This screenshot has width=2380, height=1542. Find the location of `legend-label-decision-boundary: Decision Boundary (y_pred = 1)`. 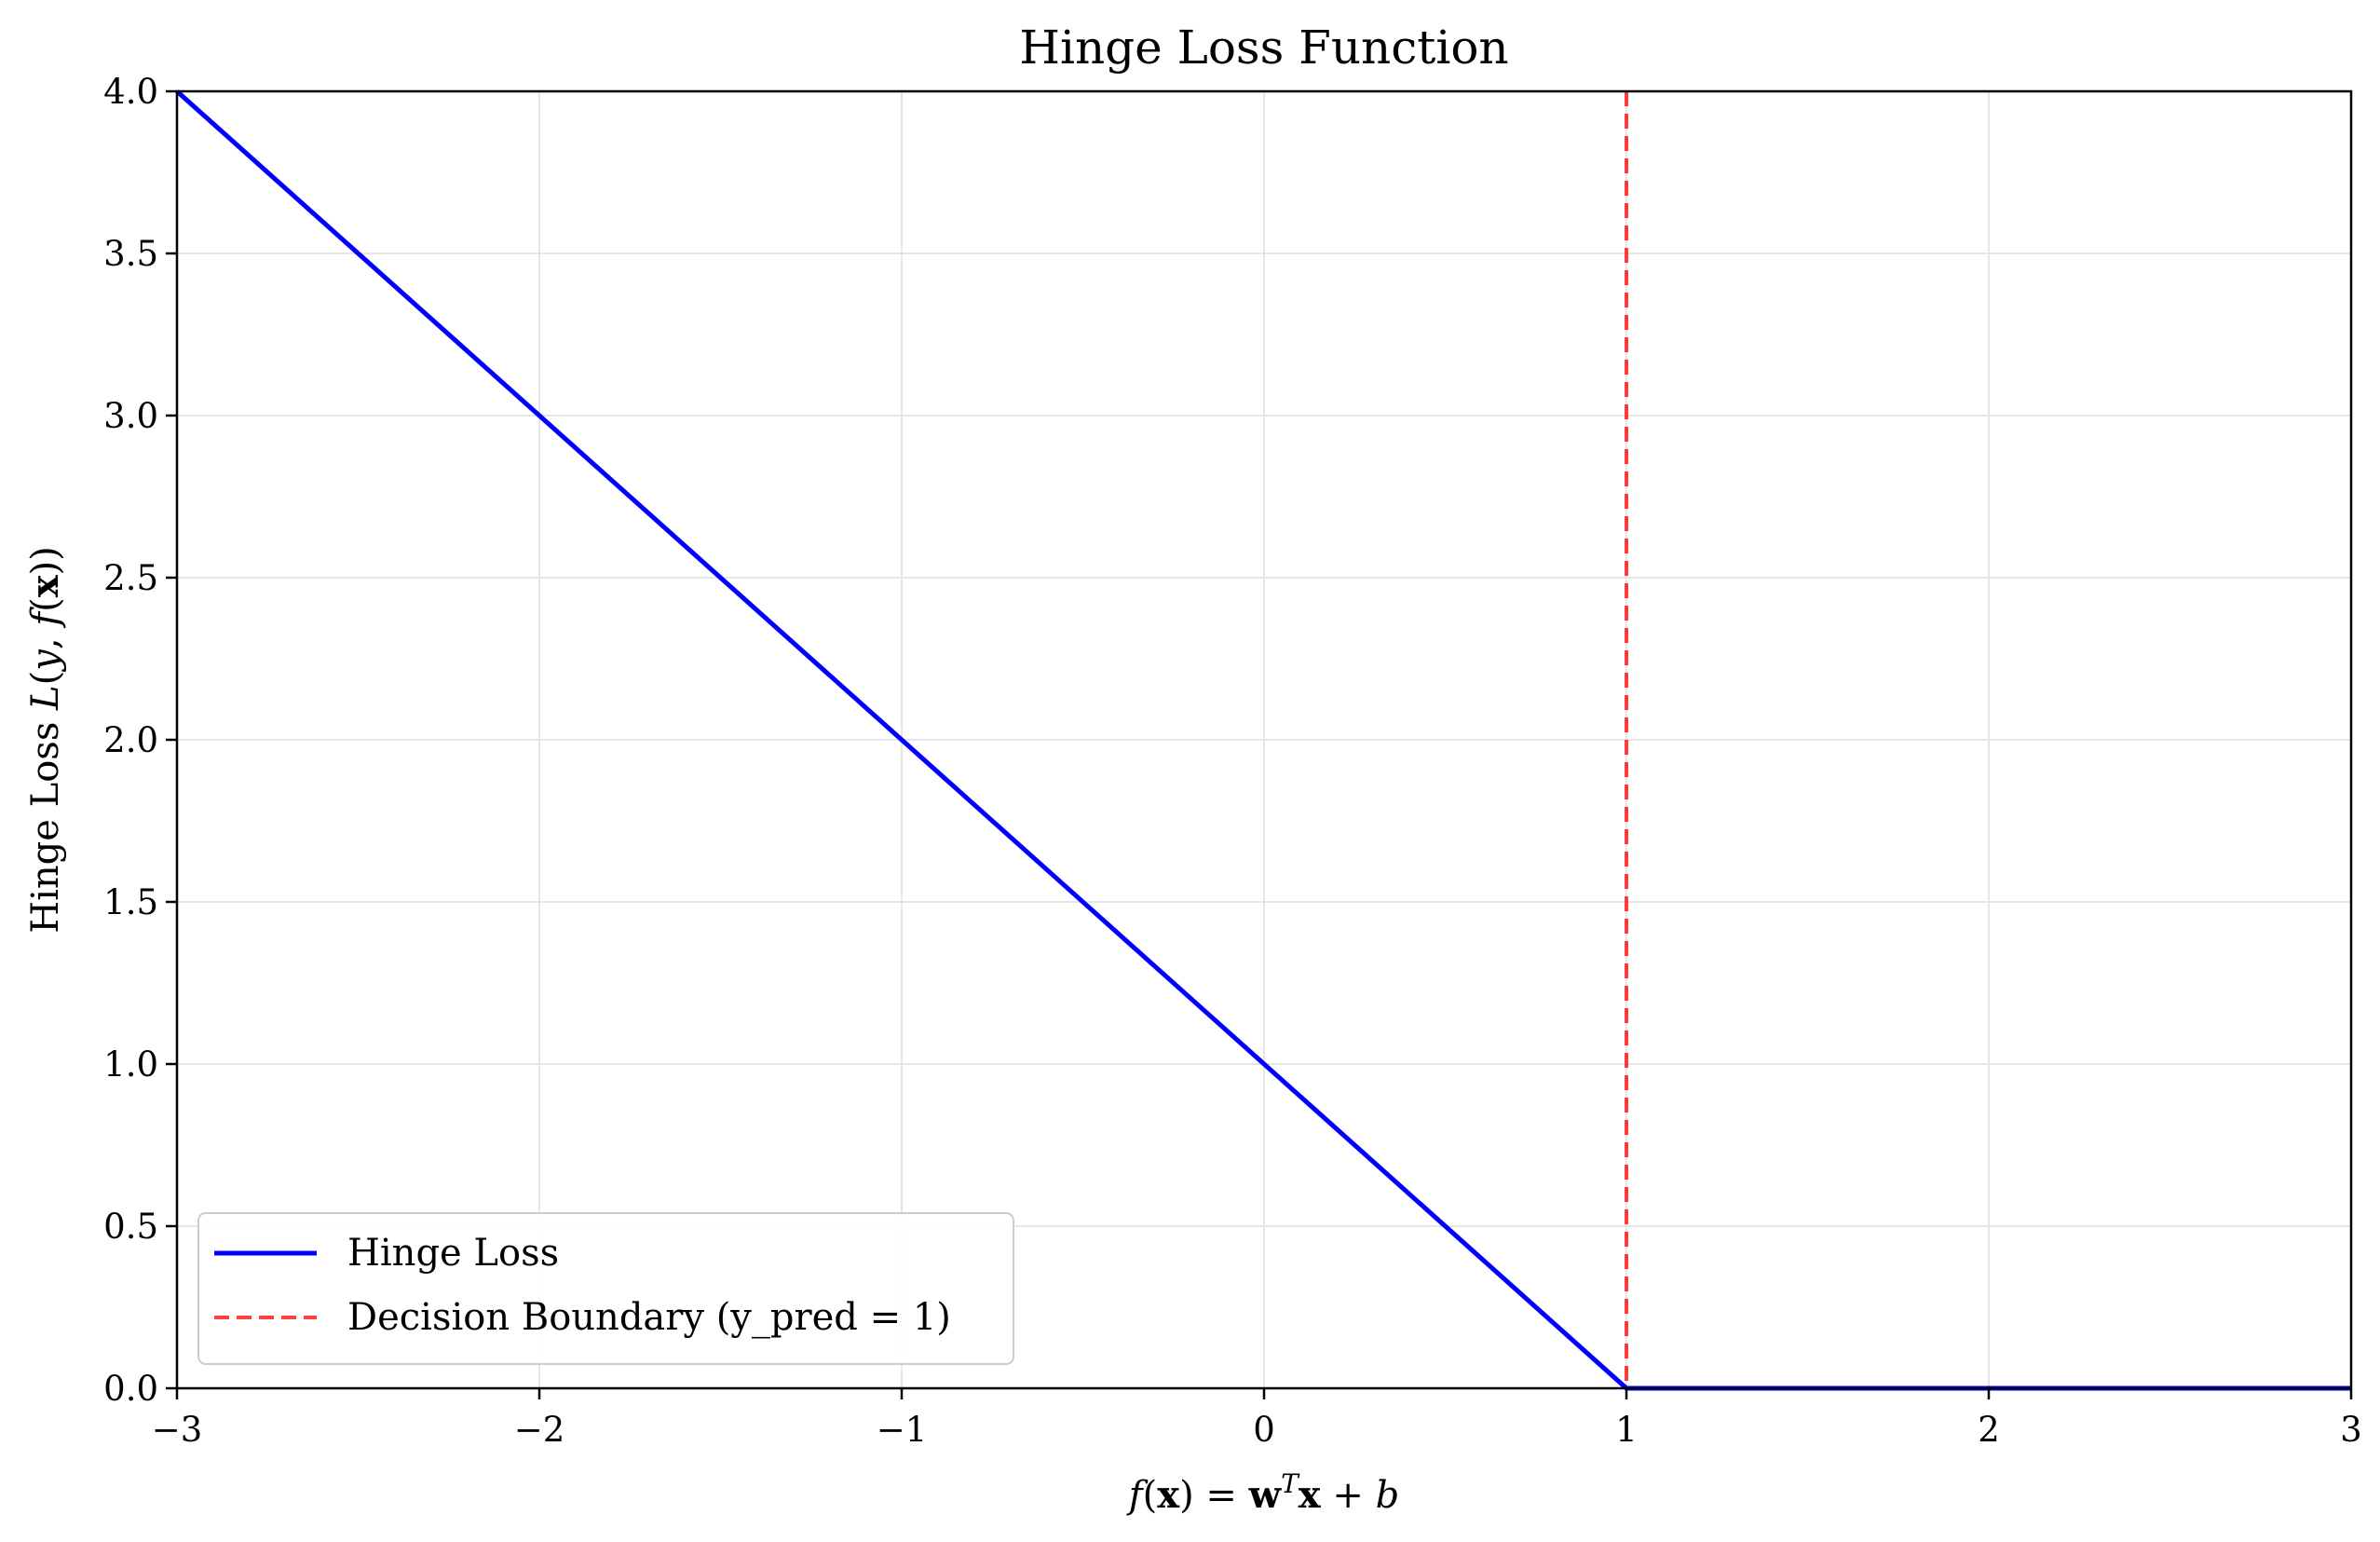

legend-label-decision-boundary: Decision Boundary (y_pred = 1) is located at coordinates (649, 1317).